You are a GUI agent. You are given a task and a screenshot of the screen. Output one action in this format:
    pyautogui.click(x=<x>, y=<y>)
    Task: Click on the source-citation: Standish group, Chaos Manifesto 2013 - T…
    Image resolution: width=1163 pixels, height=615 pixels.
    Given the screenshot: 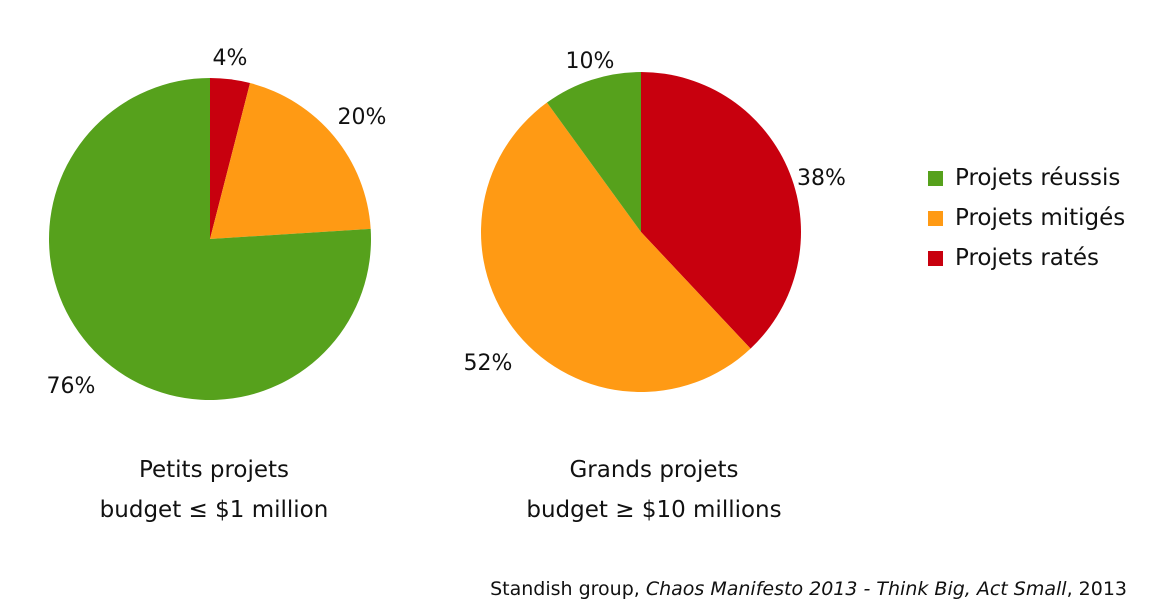 What is the action you would take?
    pyautogui.click(x=808, y=589)
    